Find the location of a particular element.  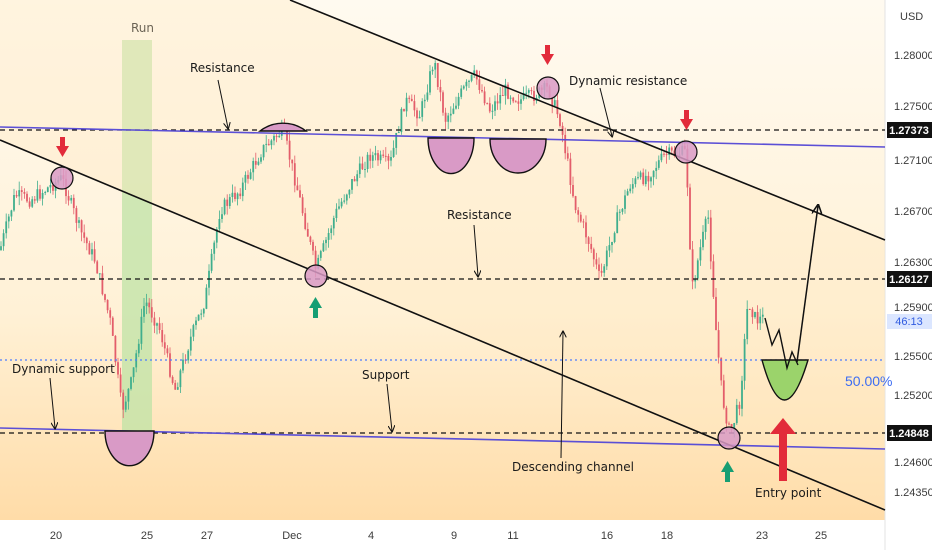

x-tick-label: 27 is located at coordinates (207, 536).